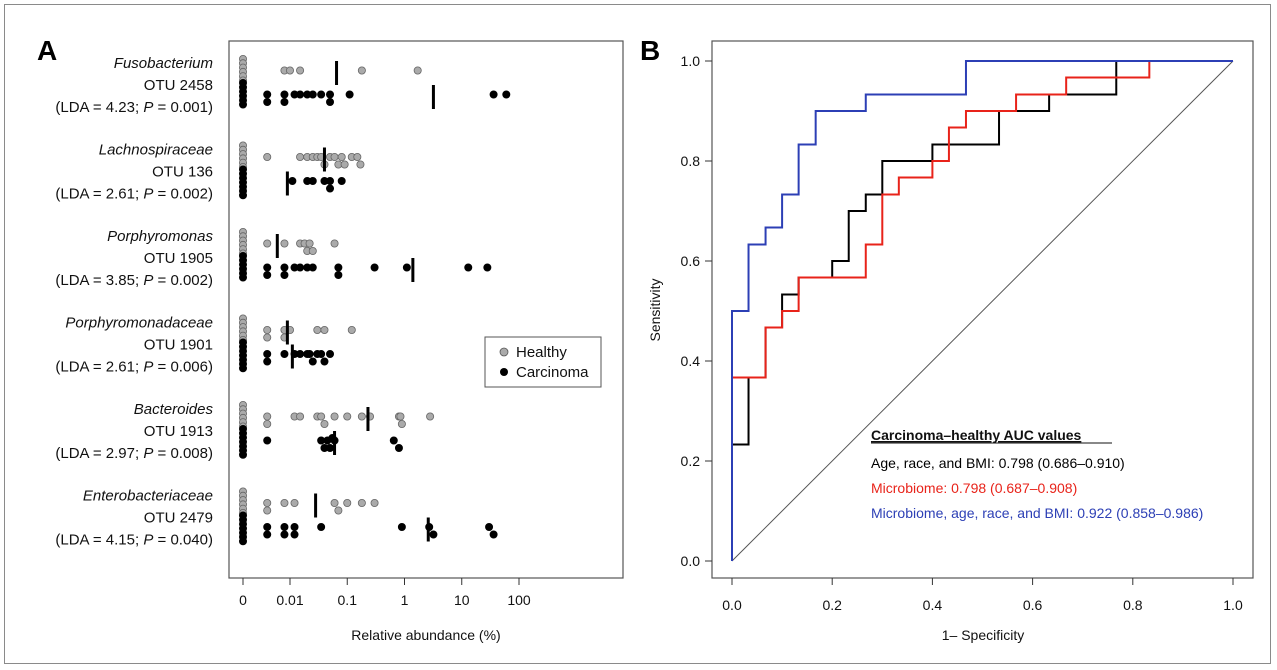 This screenshot has height=670, width=1277. I want to click on a-x-tick-label: 100, so click(519, 600).